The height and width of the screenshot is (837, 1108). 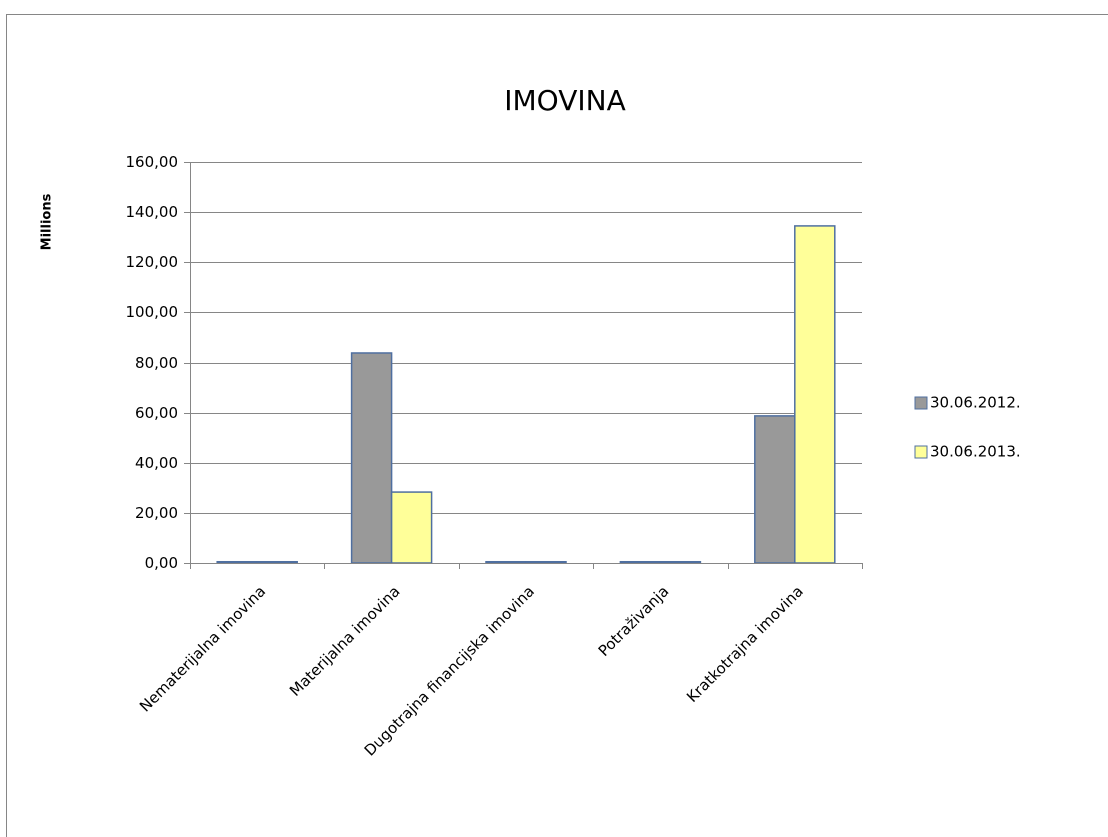 I want to click on y-tick-label: 40,00, so click(x=156, y=463).